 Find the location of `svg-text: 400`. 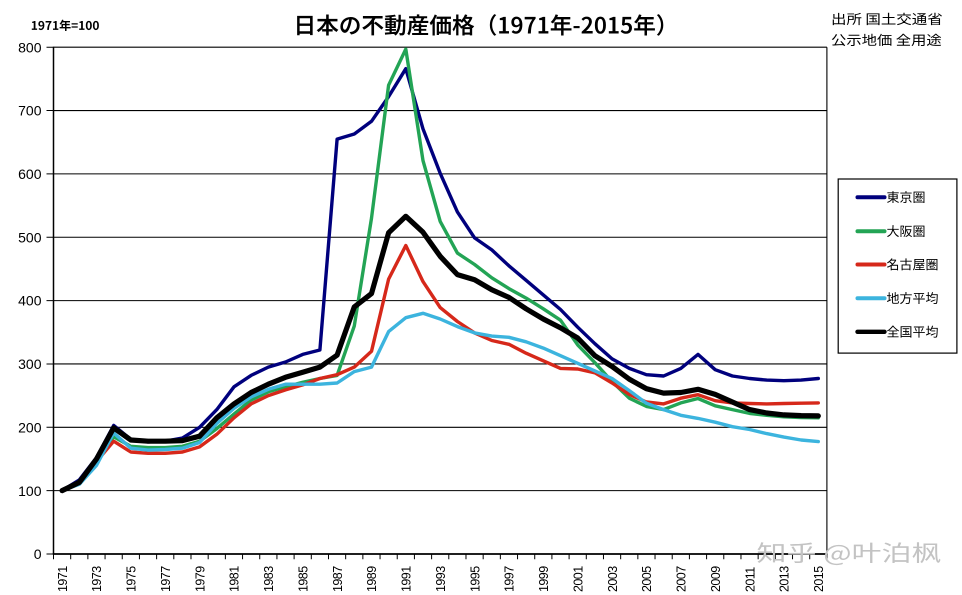

svg-text: 400 is located at coordinates (30, 301).